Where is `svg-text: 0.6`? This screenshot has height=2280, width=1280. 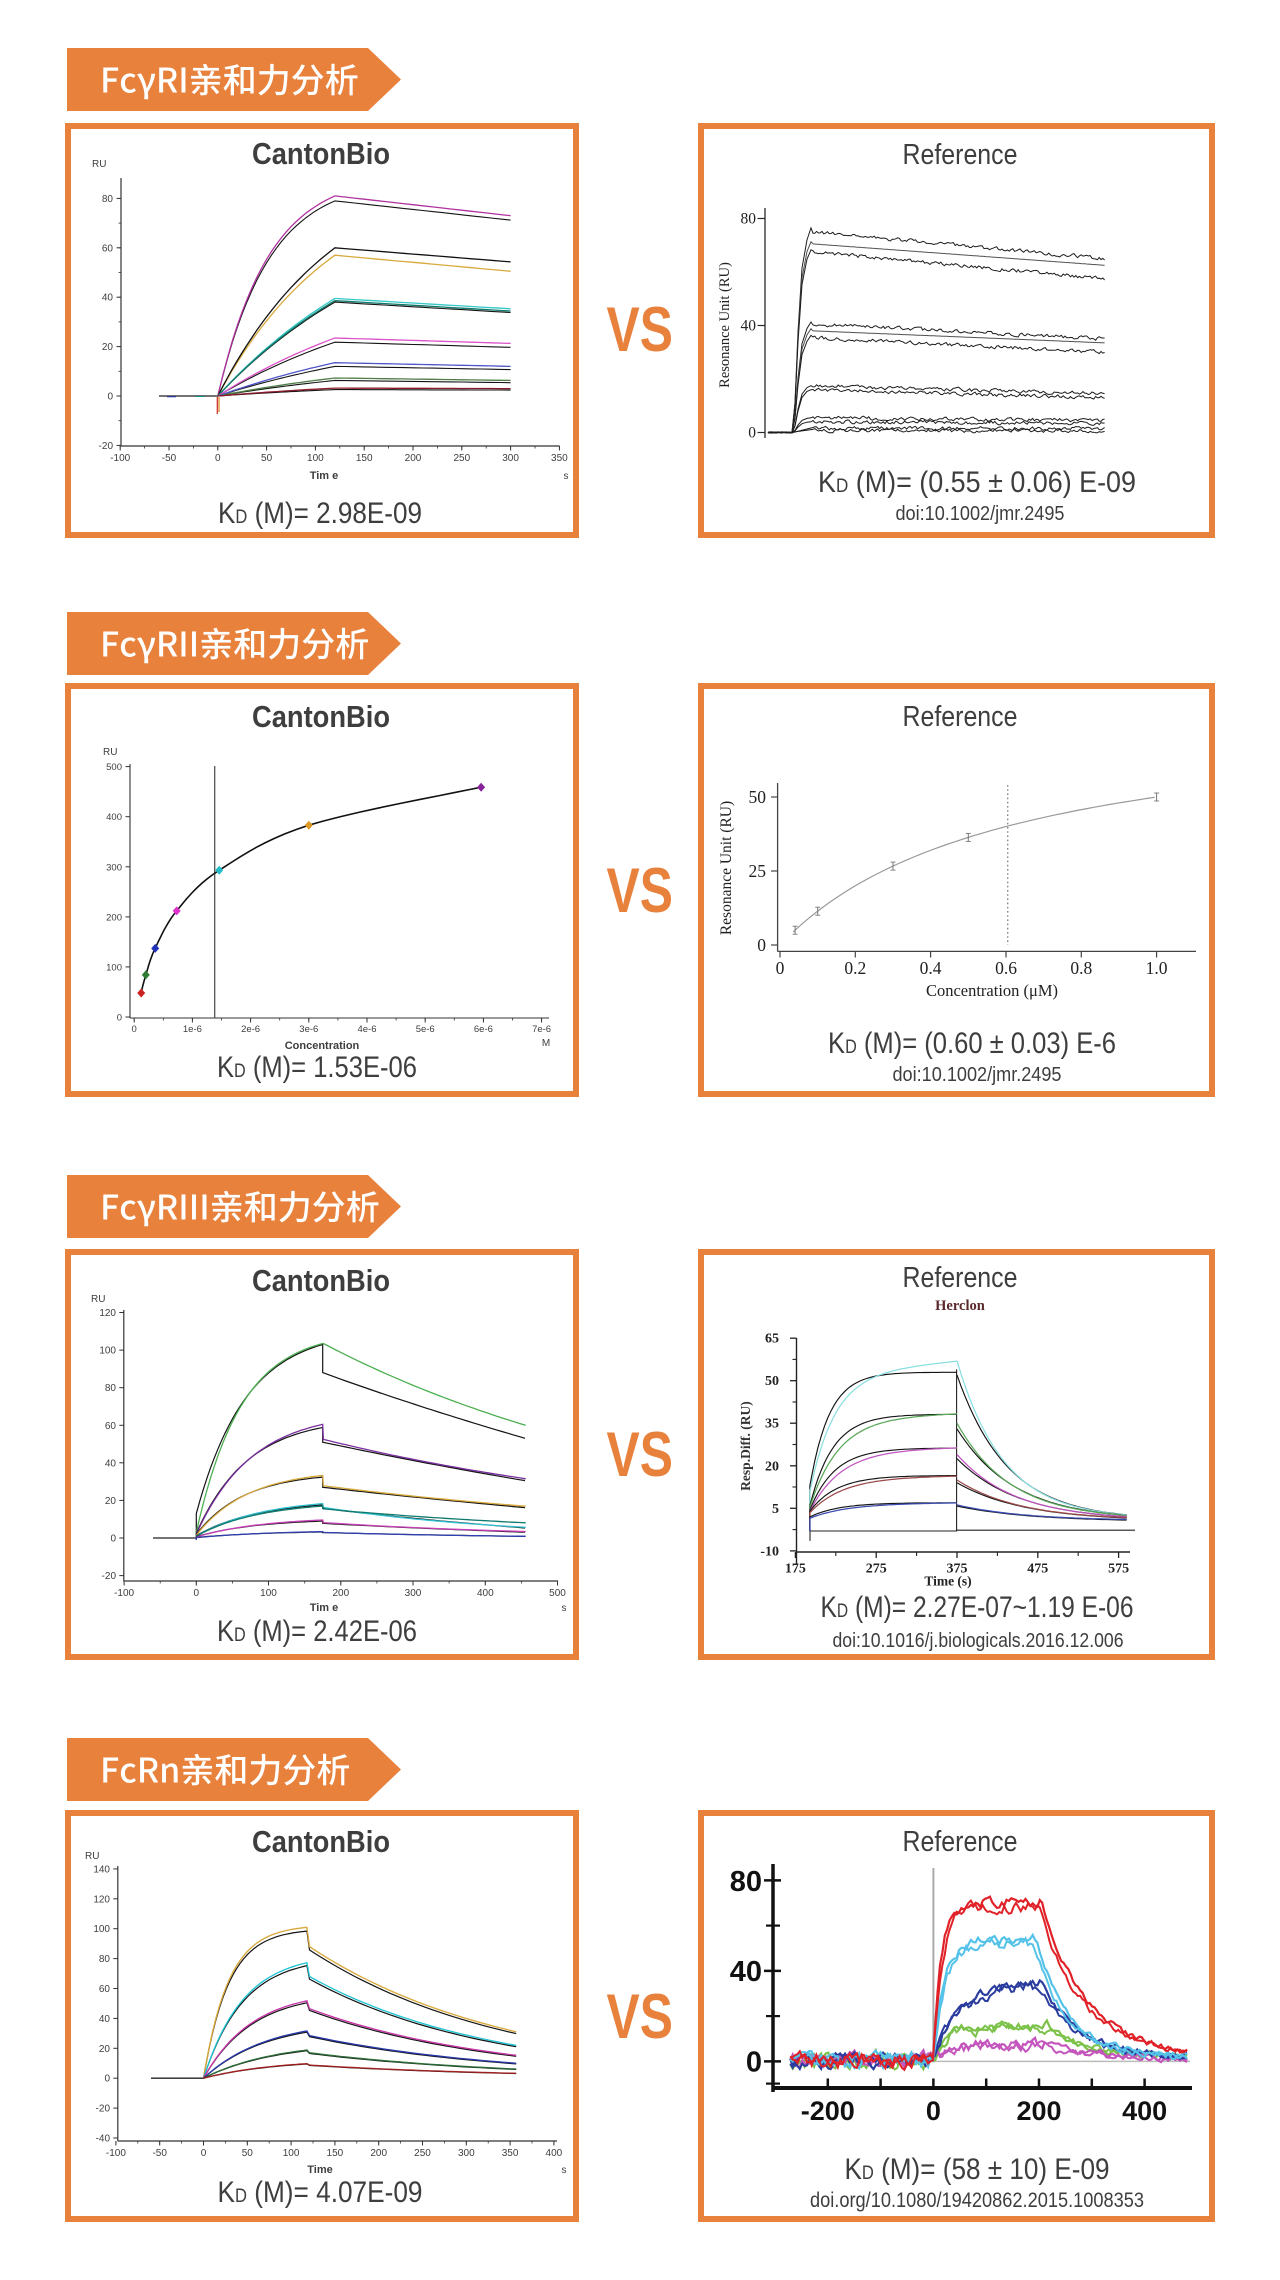
svg-text: 0.6 is located at coordinates (1006, 968).